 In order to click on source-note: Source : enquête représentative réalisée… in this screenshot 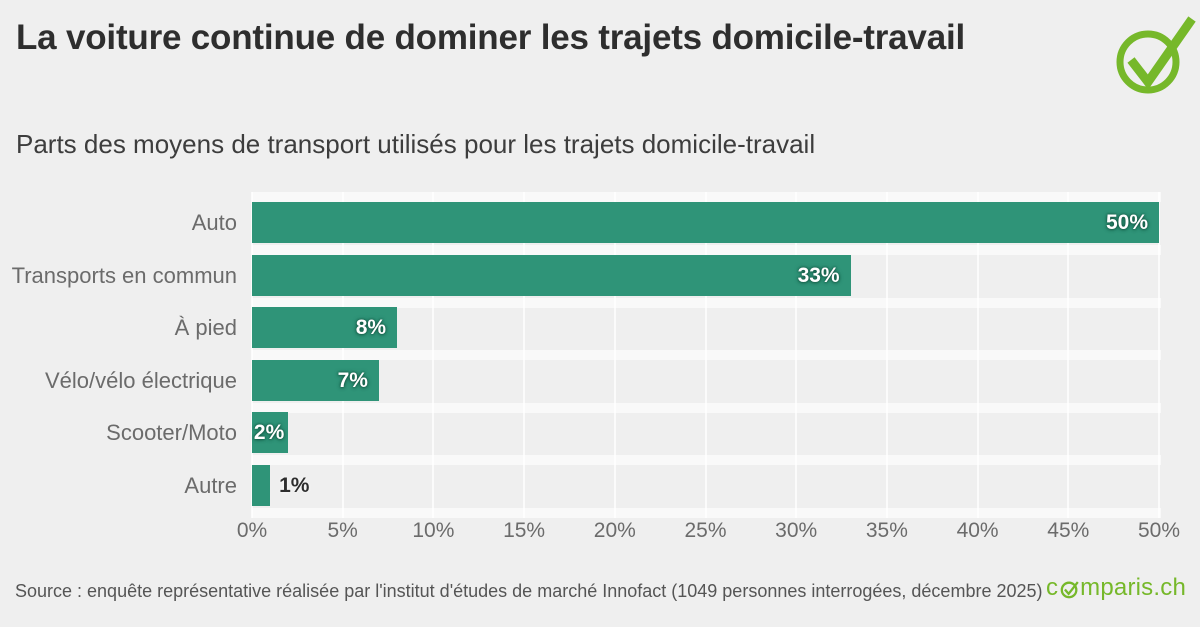, I will do `click(529, 591)`.